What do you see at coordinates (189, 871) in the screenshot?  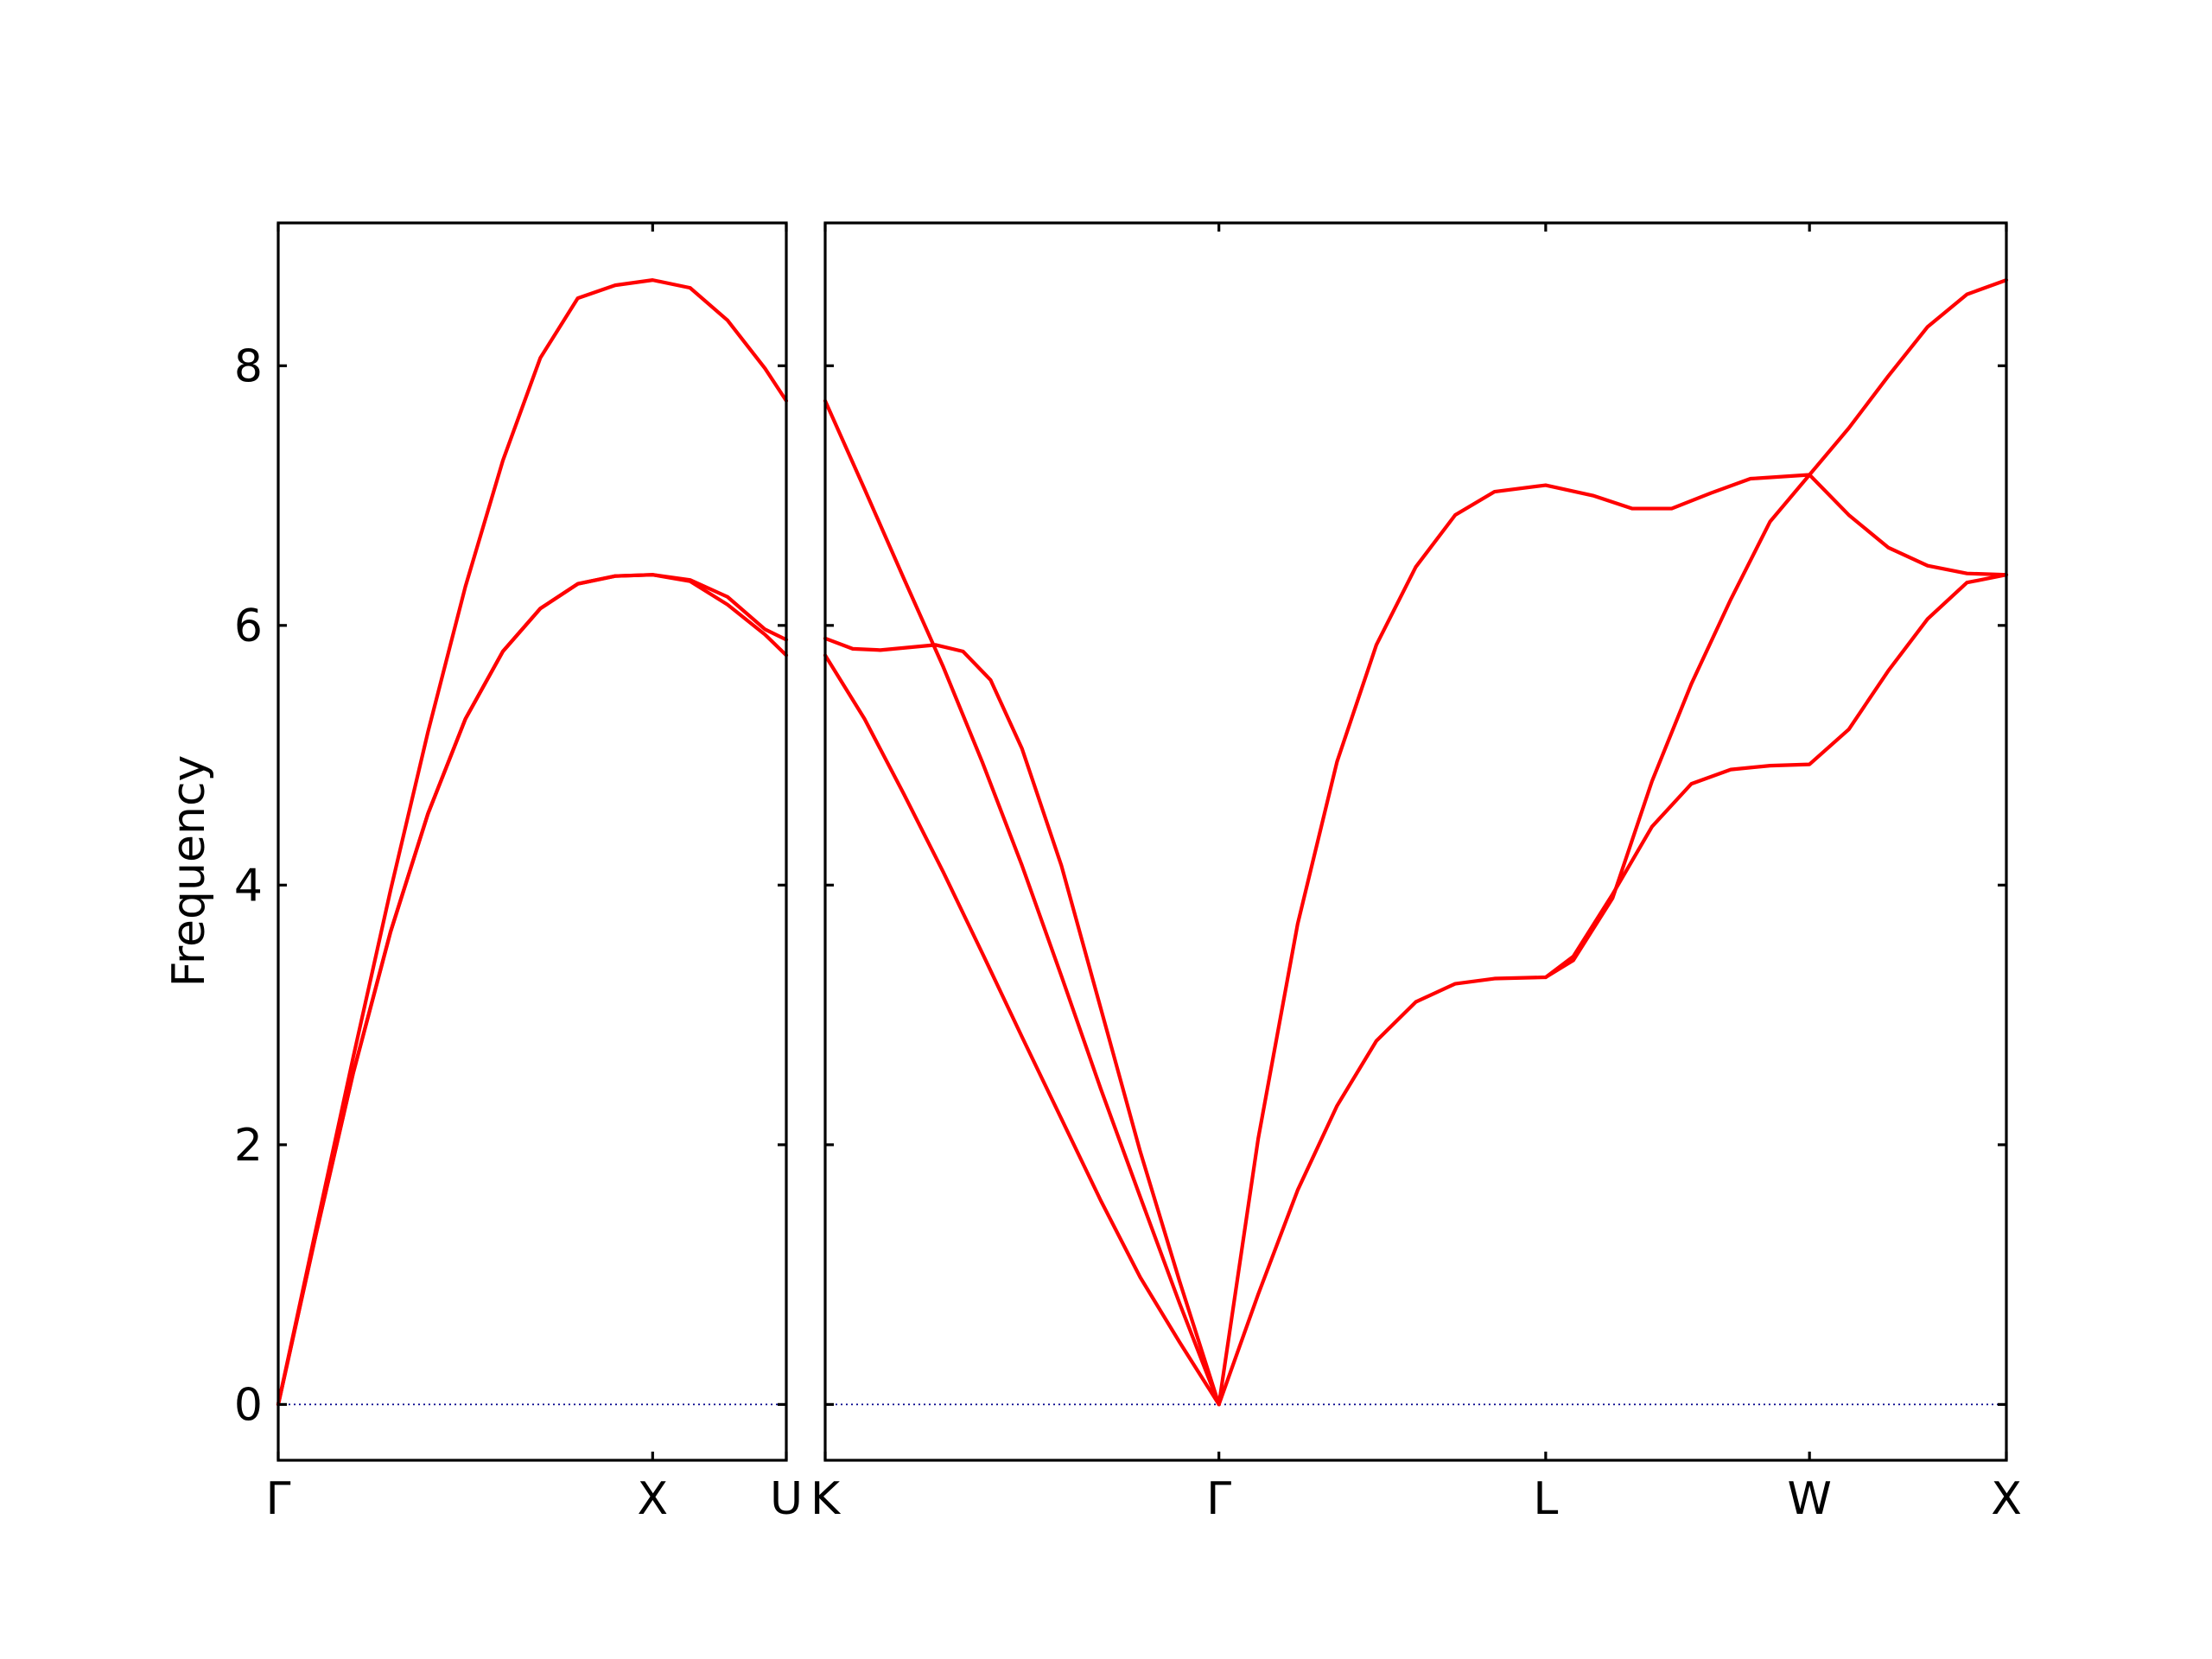 I see `y-axis-label: Frequency` at bounding box center [189, 871].